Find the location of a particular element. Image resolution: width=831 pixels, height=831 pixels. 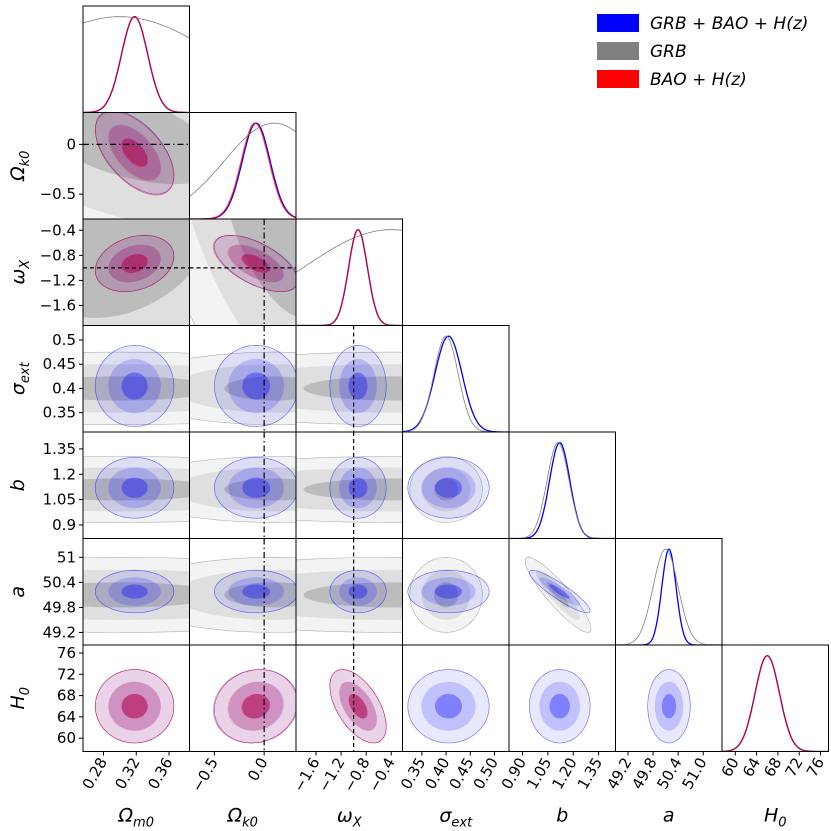

panel-a-sig is located at coordinates (456, 592).